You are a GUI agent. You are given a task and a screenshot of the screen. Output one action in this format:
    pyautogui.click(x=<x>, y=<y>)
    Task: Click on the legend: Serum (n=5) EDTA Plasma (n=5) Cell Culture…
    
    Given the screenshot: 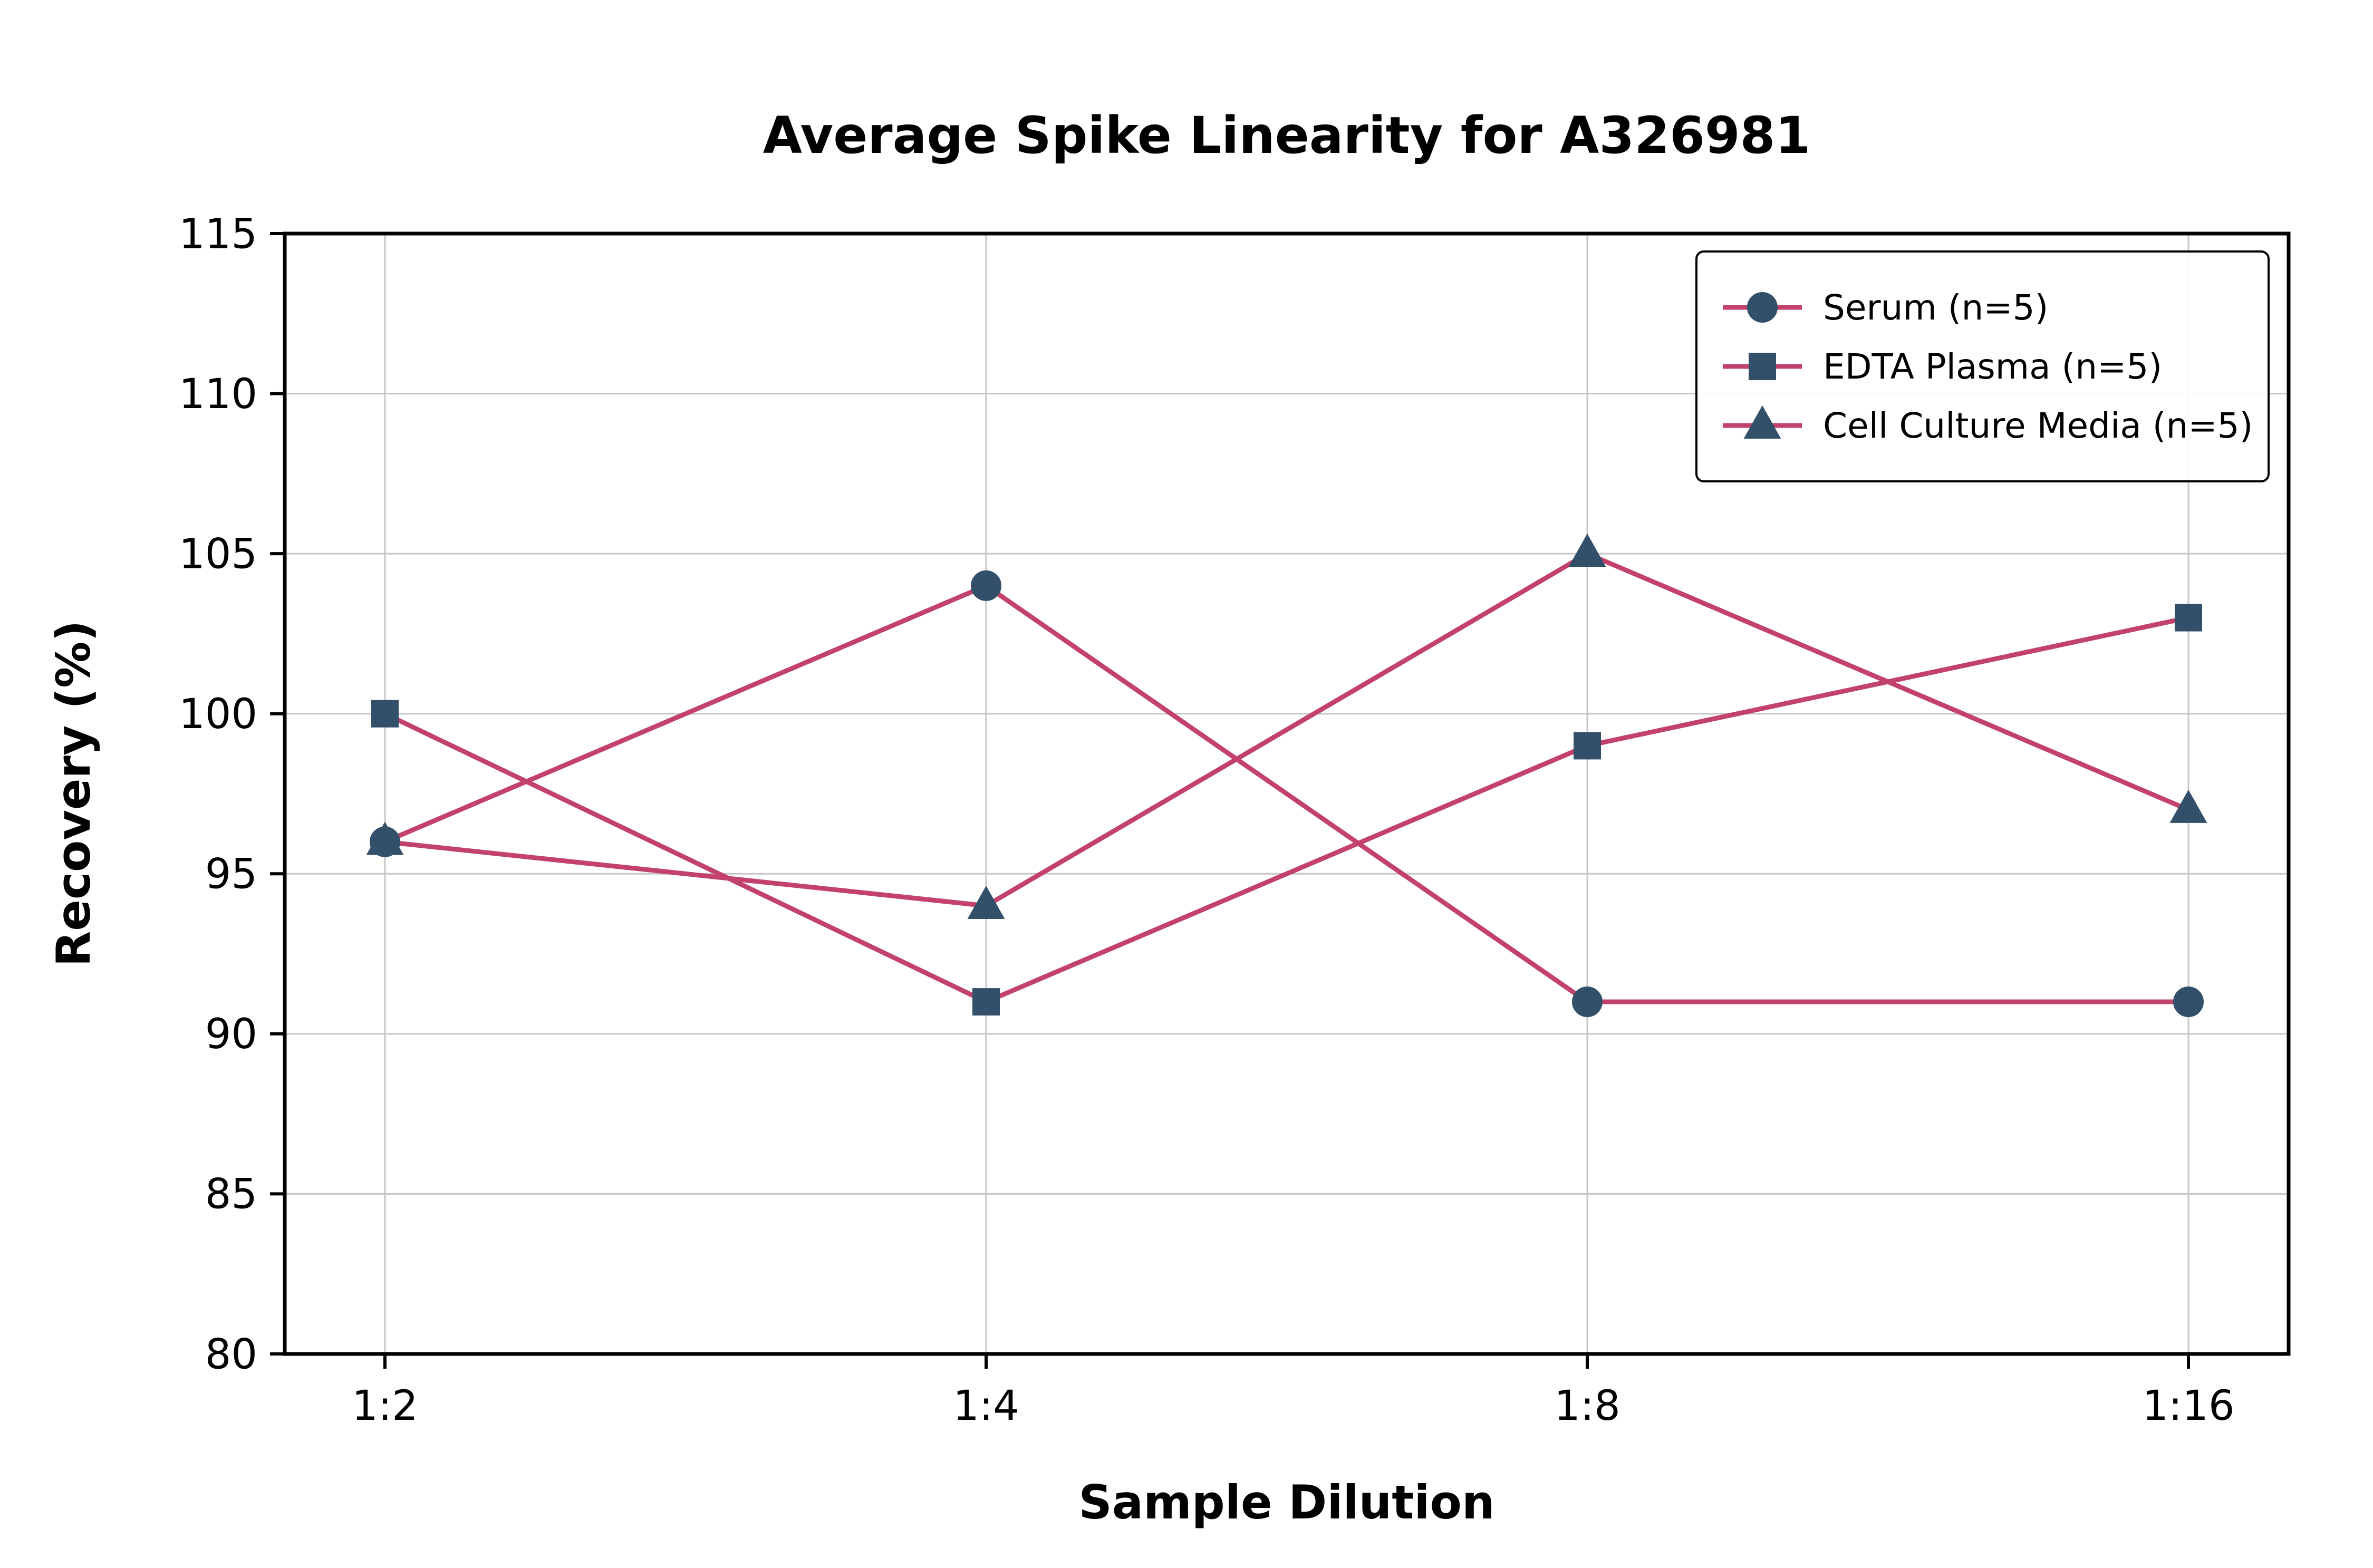 What is the action you would take?
    pyautogui.click(x=1982, y=366)
    